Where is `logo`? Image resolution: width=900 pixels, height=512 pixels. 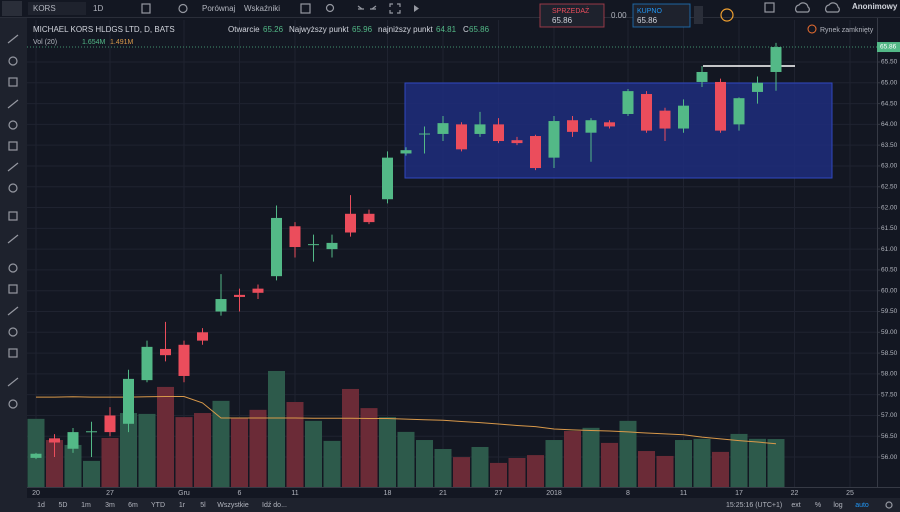
logo is located at coordinates (12, 8).